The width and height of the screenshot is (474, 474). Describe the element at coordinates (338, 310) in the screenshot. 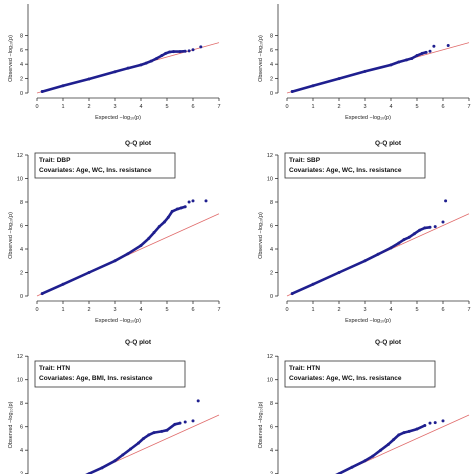

I see `x-tick-label: 2` at that location.